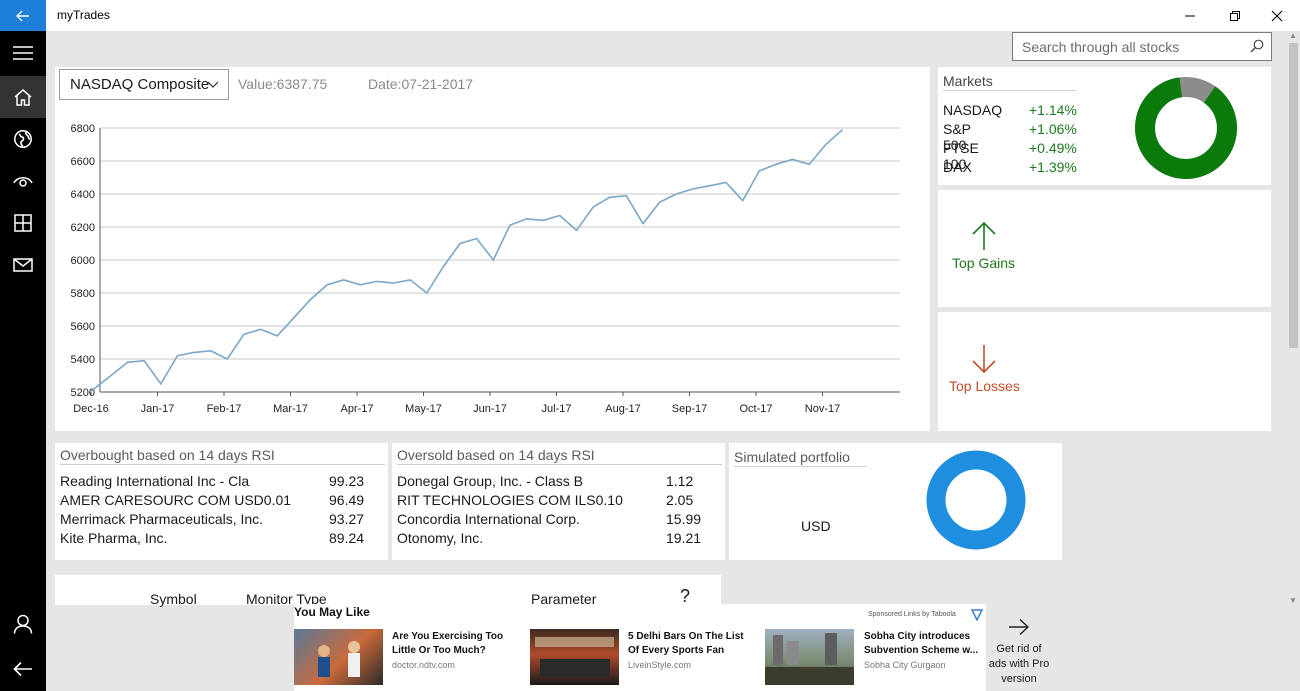 This screenshot has height=691, width=1300. I want to click on minimize-button, so click(1190, 15).